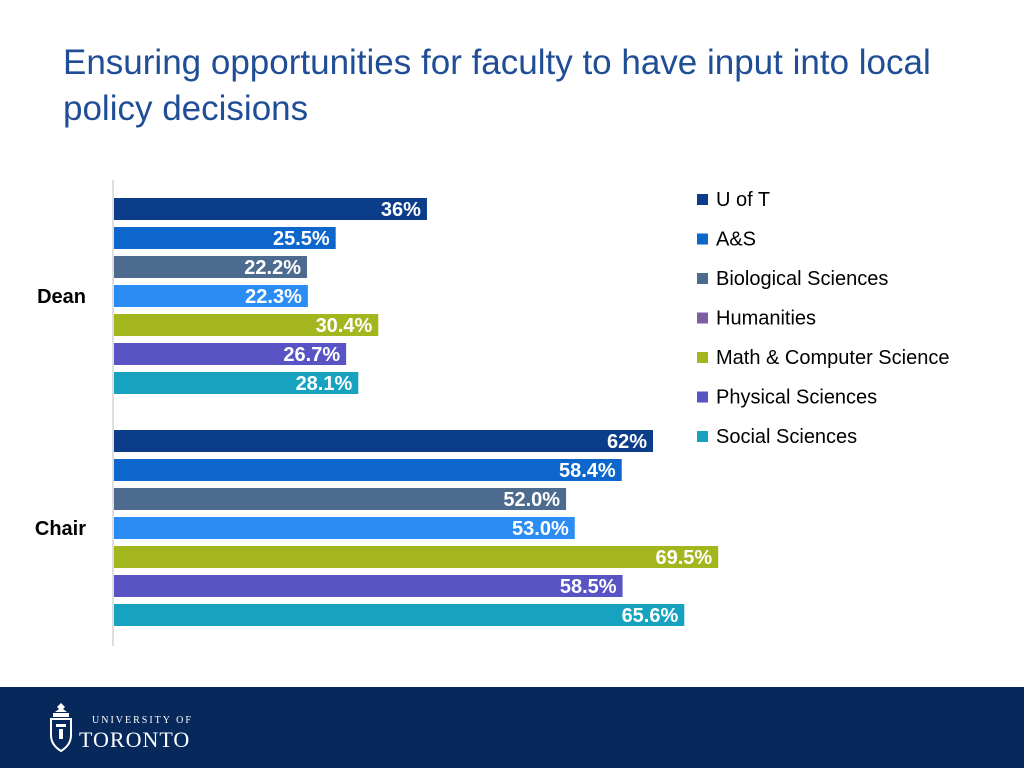  I want to click on category-label-dean: Dean, so click(61, 297).